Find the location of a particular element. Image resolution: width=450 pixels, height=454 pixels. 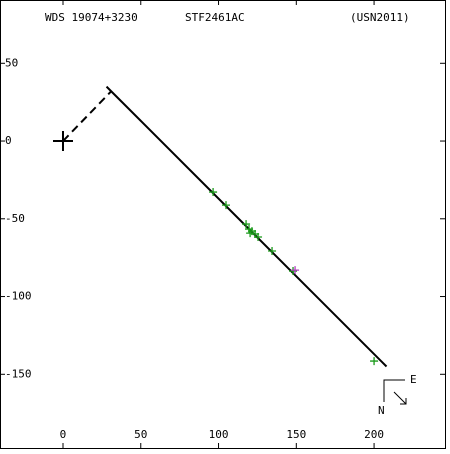

primary-star is located at coordinates (62, 141).